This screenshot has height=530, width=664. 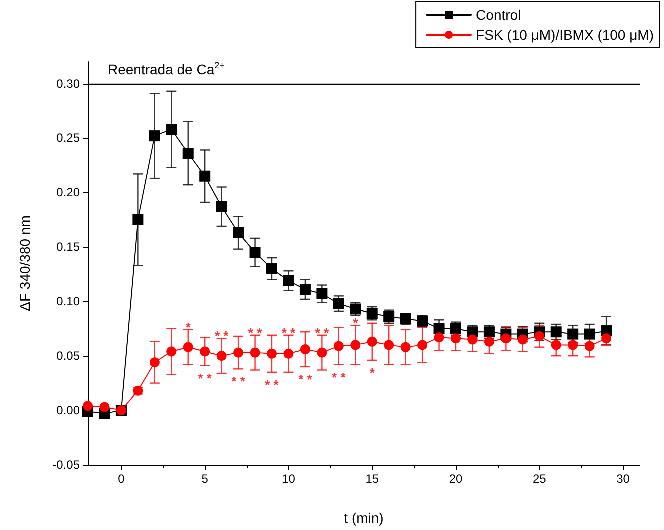 What do you see at coordinates (25, 264) in the screenshot?
I see `y-axis-title: ΔF 340/380 nm` at bounding box center [25, 264].